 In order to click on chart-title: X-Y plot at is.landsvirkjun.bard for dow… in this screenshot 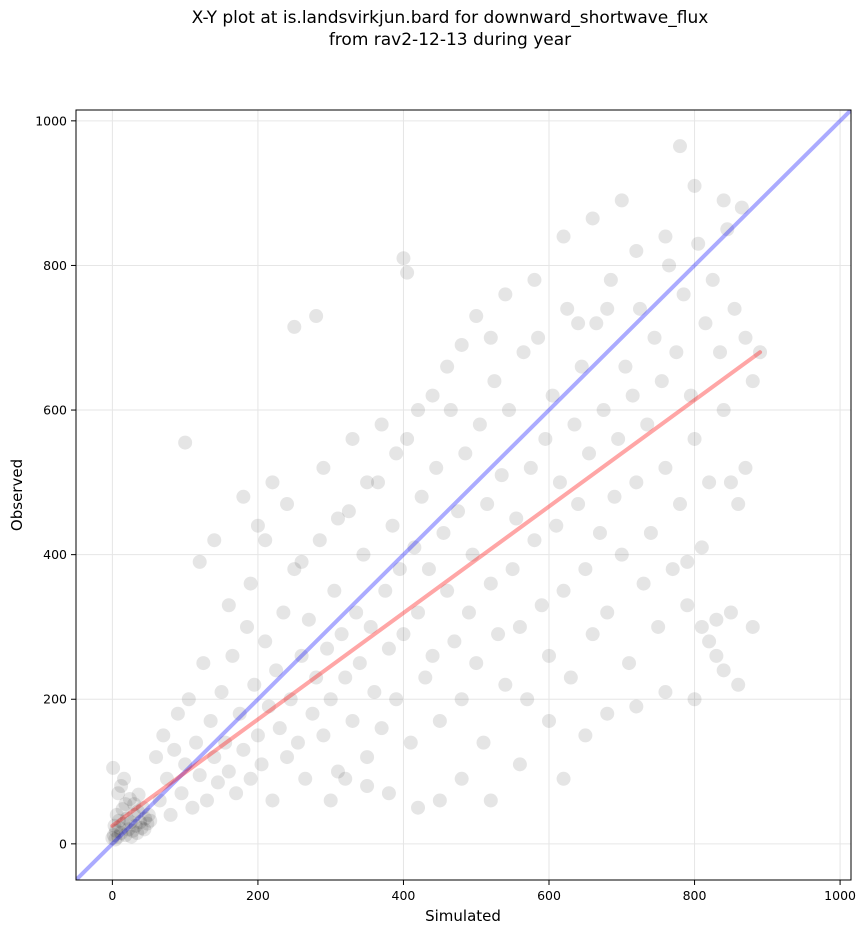, I will do `click(433, 29)`.